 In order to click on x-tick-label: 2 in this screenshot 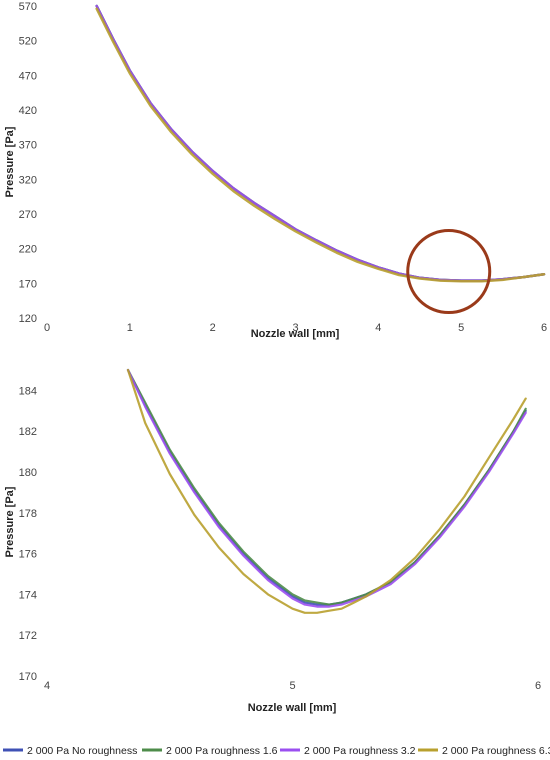, I will do `click(213, 328)`.